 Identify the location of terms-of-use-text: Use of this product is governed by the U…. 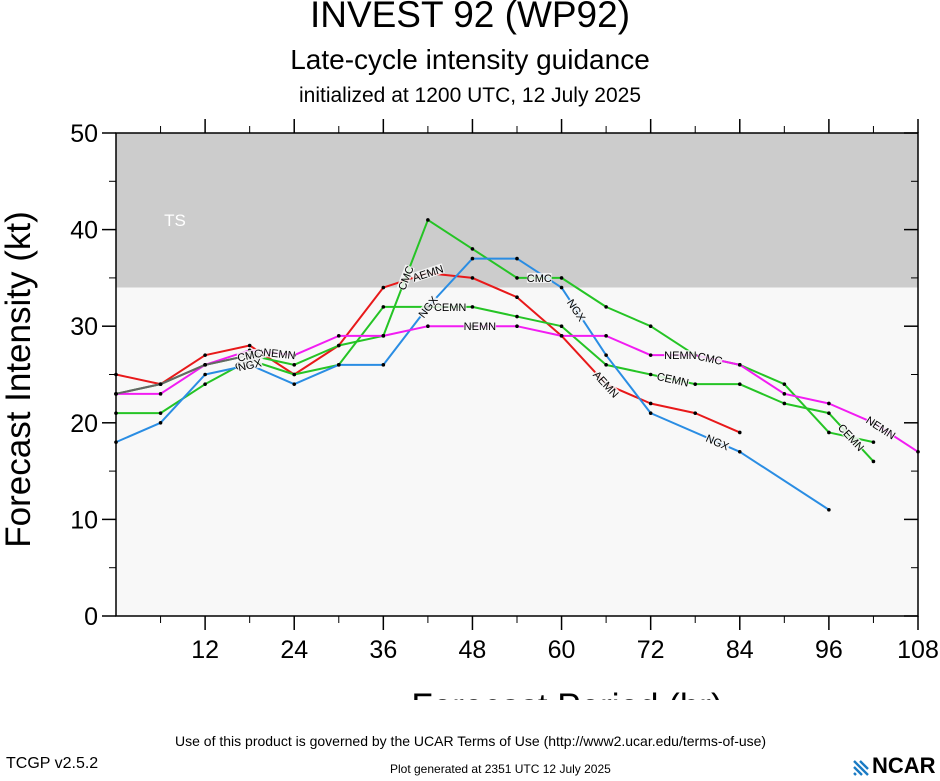
(471, 741).